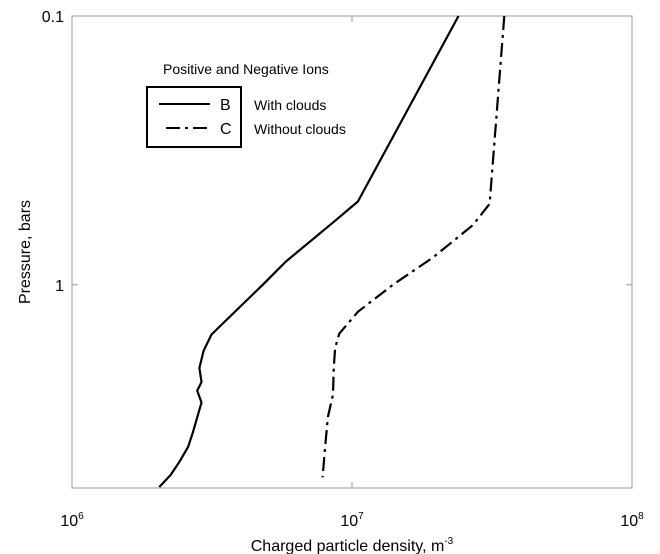 This screenshot has width=660, height=554. Describe the element at coordinates (352, 520) in the screenshot. I see `x-tick-label-1: 10⁷` at that location.